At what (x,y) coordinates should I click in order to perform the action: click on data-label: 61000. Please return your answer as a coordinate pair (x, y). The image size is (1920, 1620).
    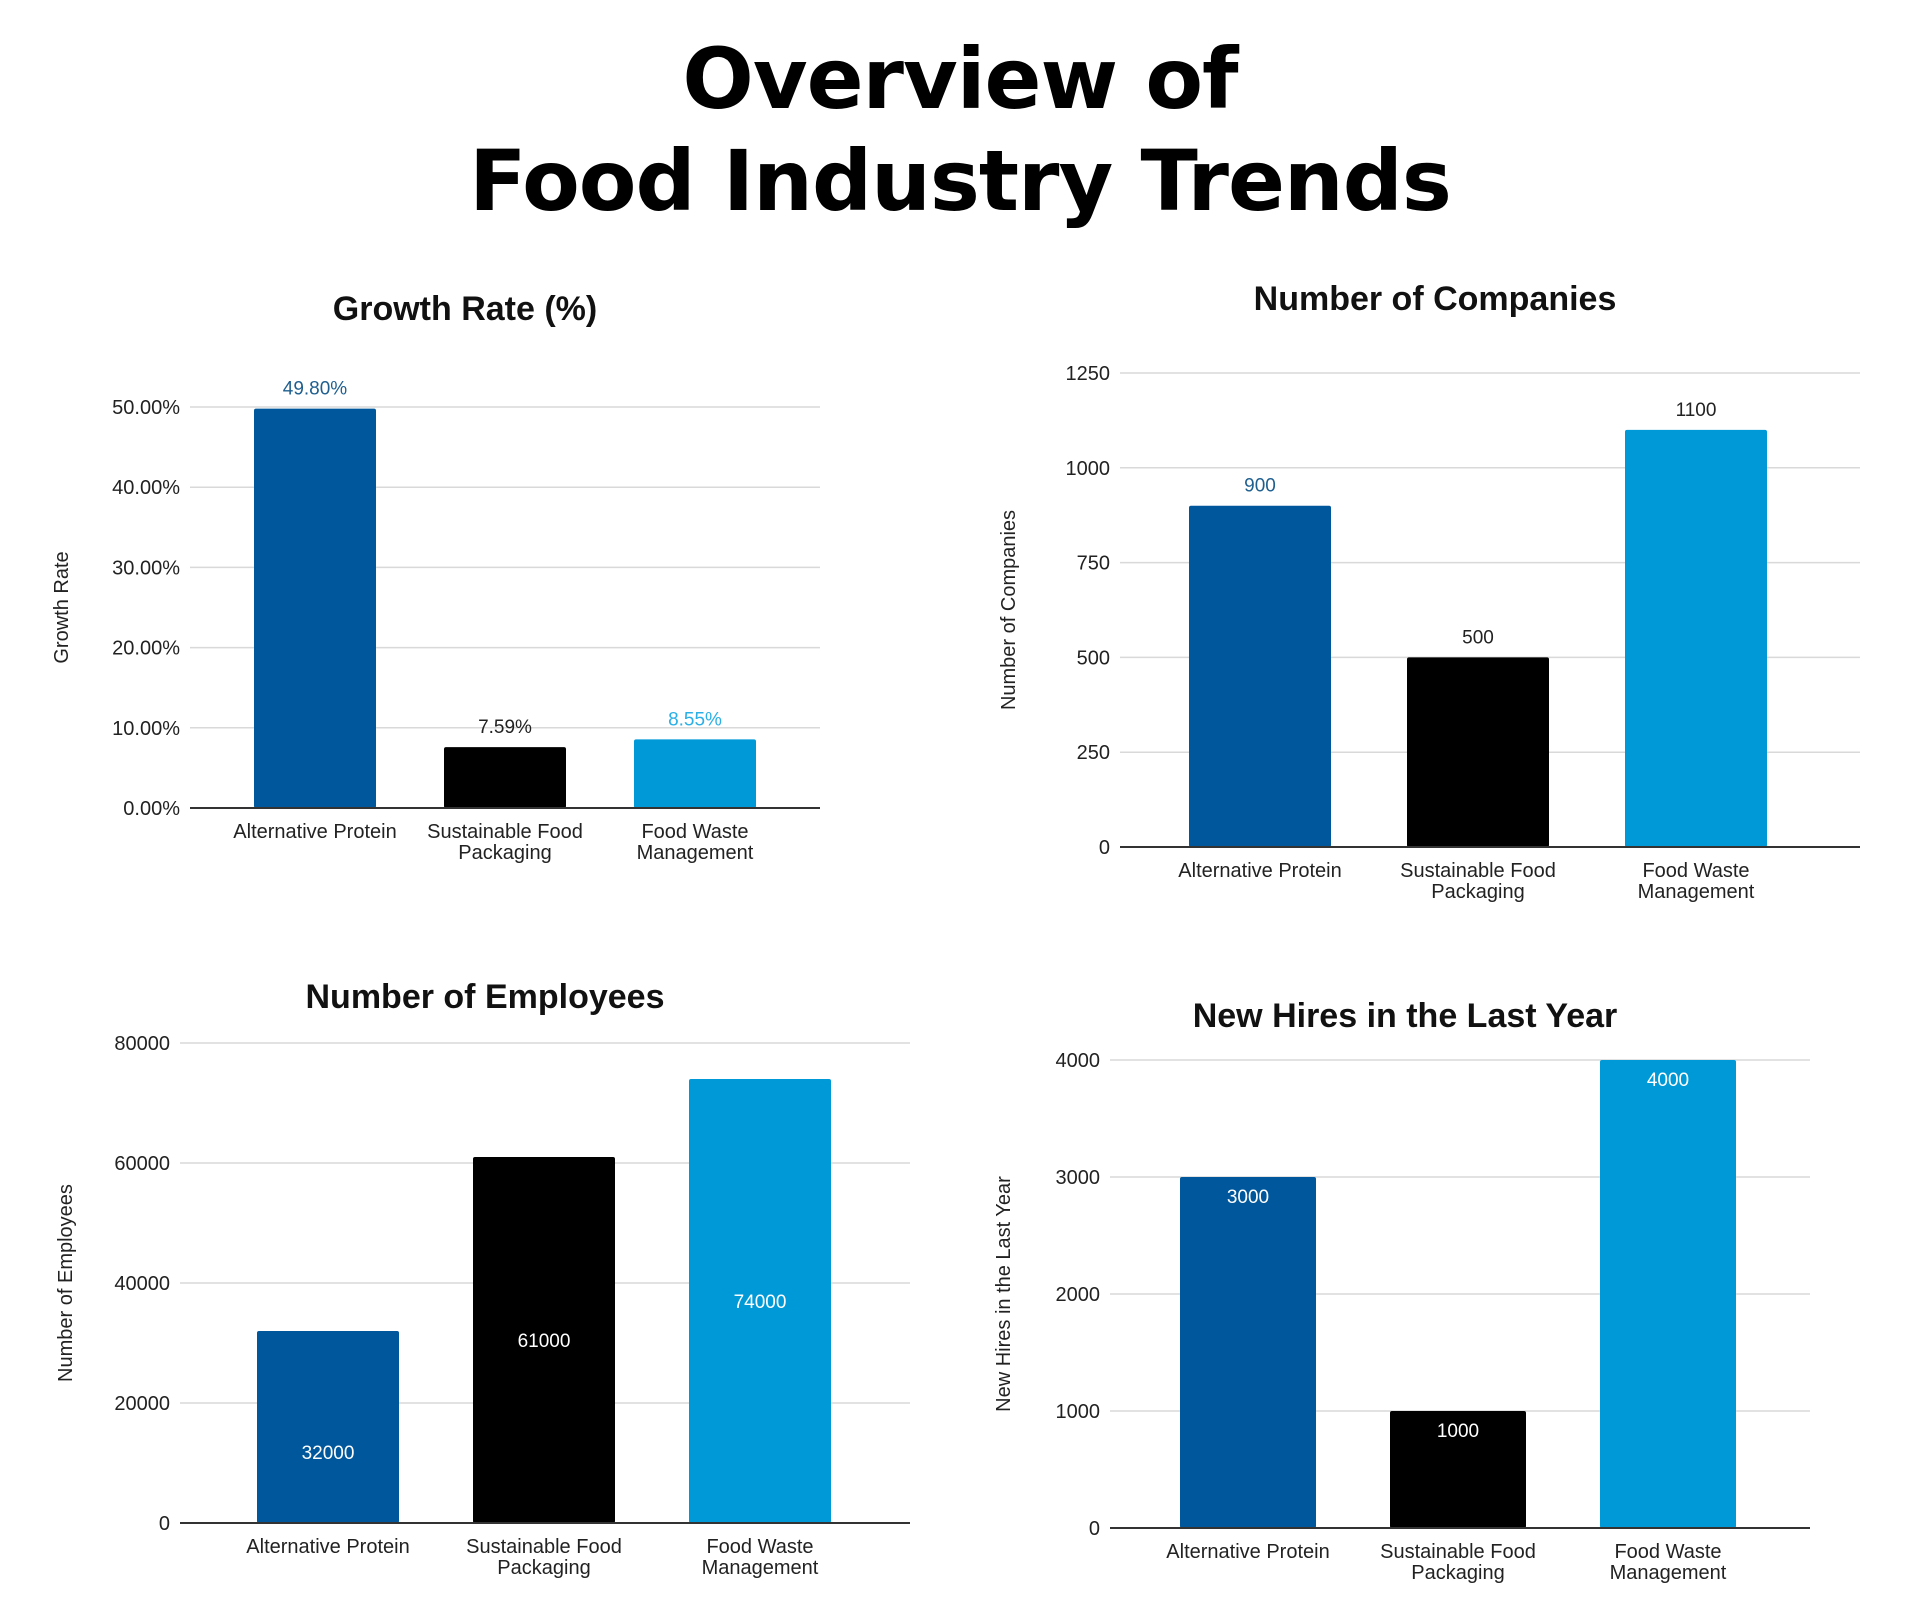
    Looking at the image, I should click on (544, 1341).